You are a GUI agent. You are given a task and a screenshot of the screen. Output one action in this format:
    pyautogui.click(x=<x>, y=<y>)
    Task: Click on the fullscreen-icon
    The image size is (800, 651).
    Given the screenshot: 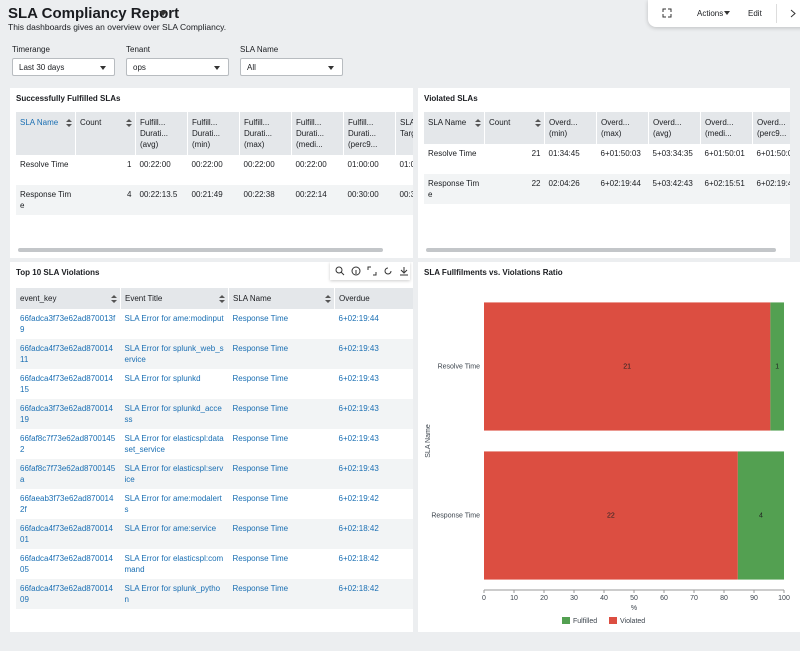 What is the action you would take?
    pyautogui.click(x=667, y=13)
    